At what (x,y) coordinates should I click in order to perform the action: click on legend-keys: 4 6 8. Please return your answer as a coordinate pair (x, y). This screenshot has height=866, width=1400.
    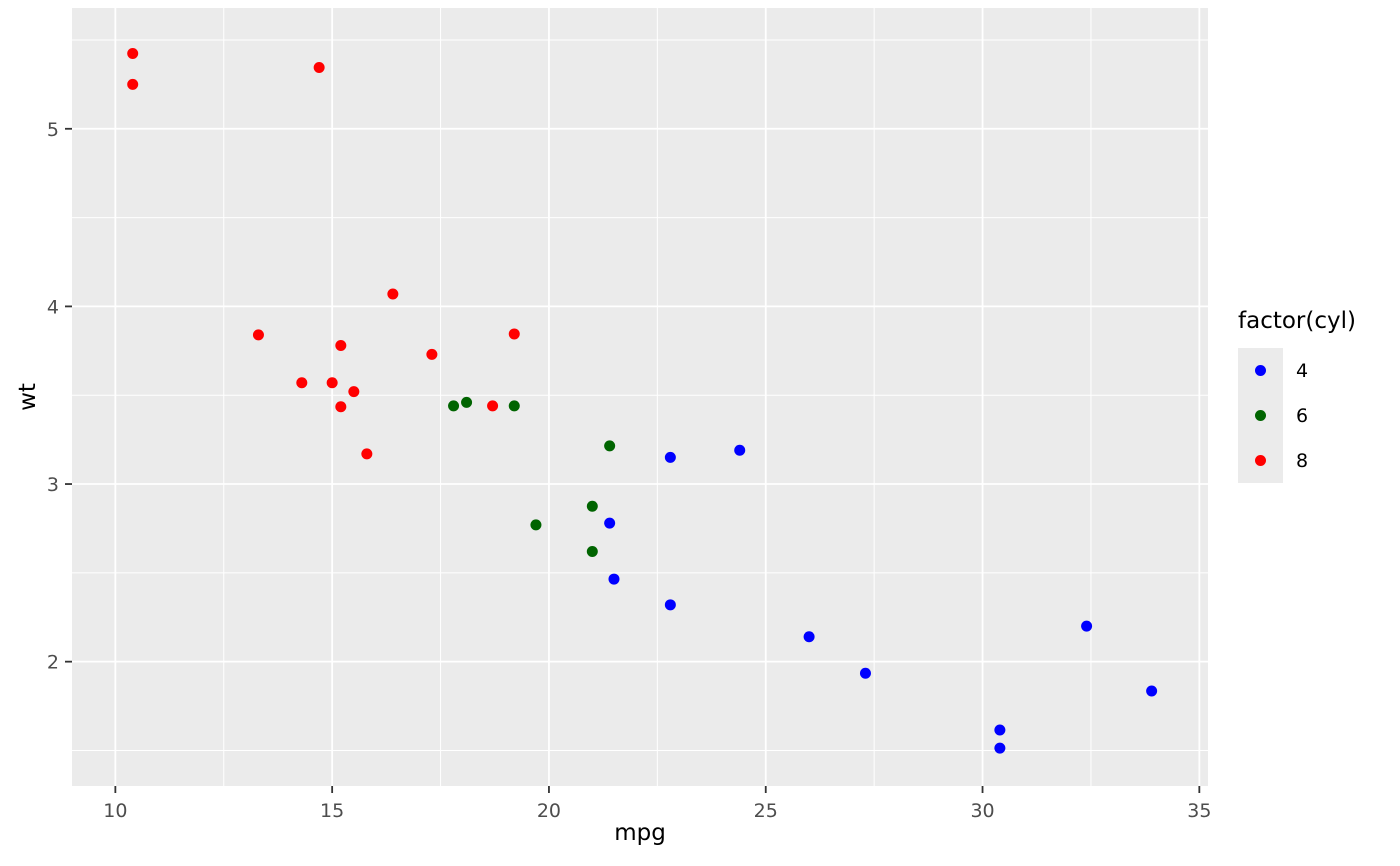
    Looking at the image, I should click on (1297, 415).